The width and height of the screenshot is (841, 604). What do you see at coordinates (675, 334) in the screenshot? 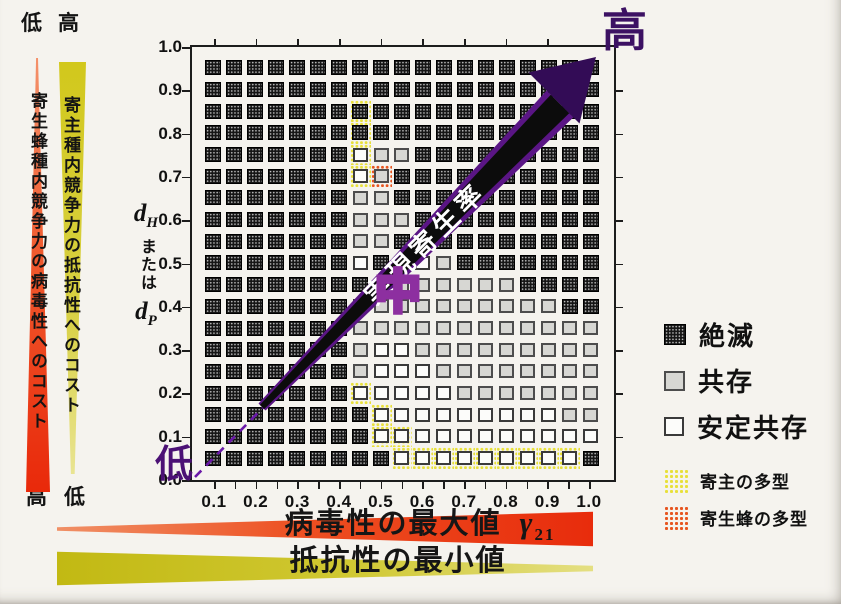
I see `extinction-swatch-icon` at bounding box center [675, 334].